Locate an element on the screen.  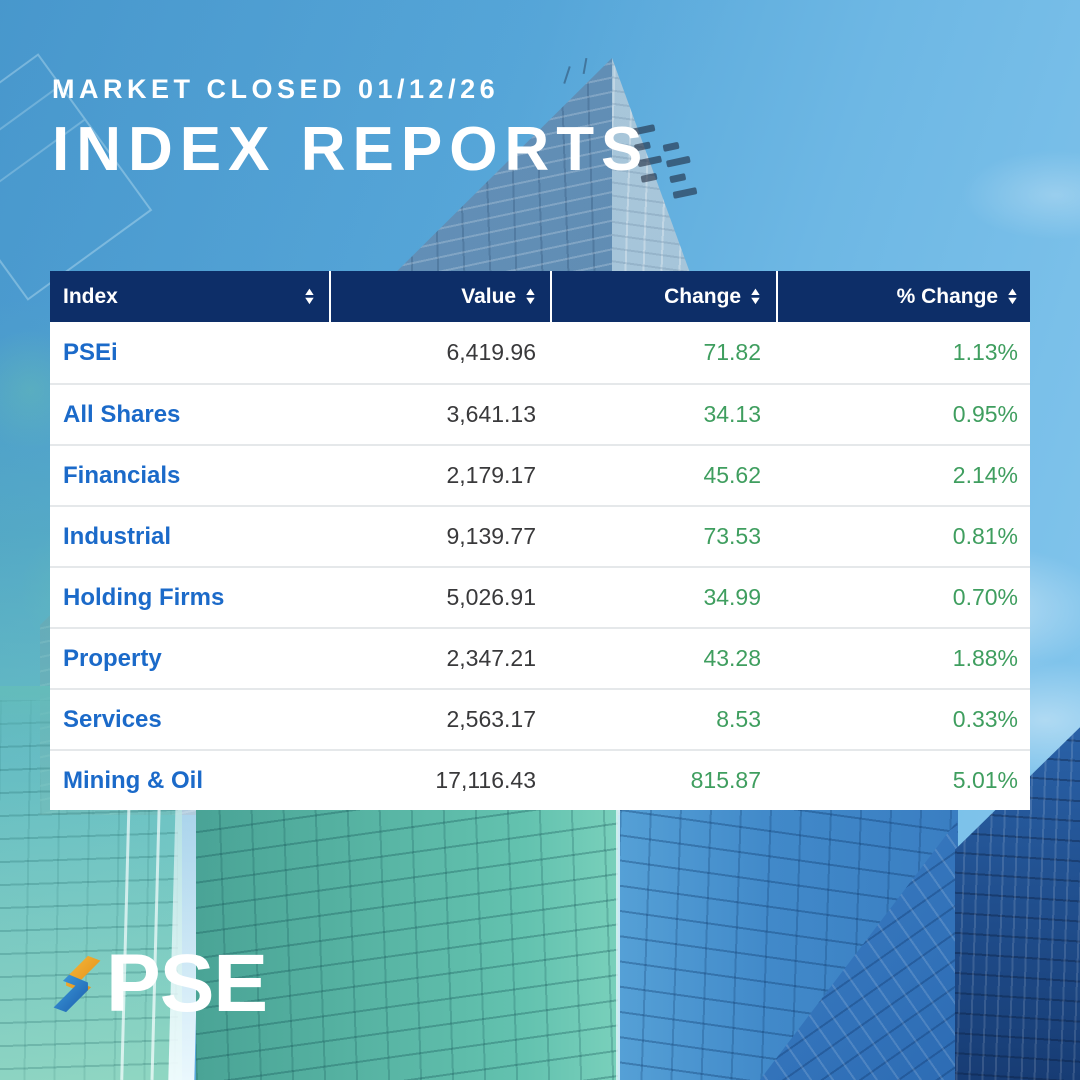
column-label: Index is located at coordinates (90, 296).